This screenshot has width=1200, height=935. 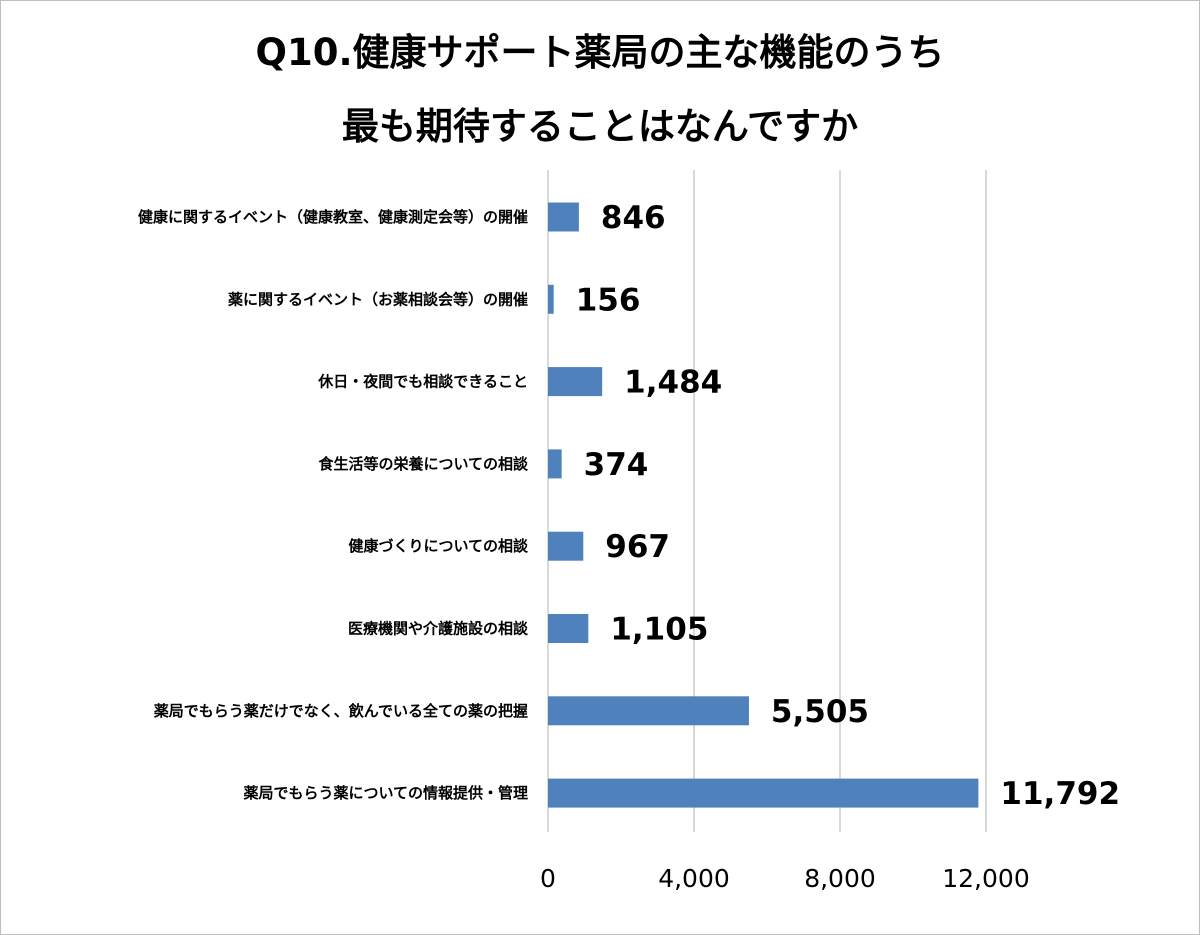 I want to click on data-label: 374, so click(x=616, y=465).